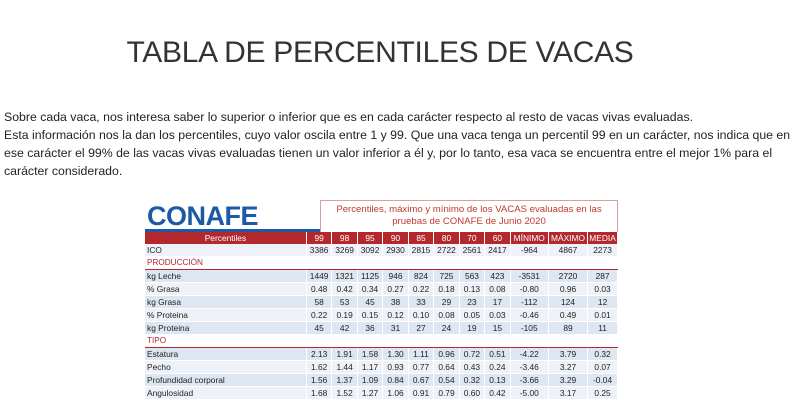 The height and width of the screenshot is (400, 800). Describe the element at coordinates (226, 289) in the screenshot. I see `row-label: % Grasa` at that location.